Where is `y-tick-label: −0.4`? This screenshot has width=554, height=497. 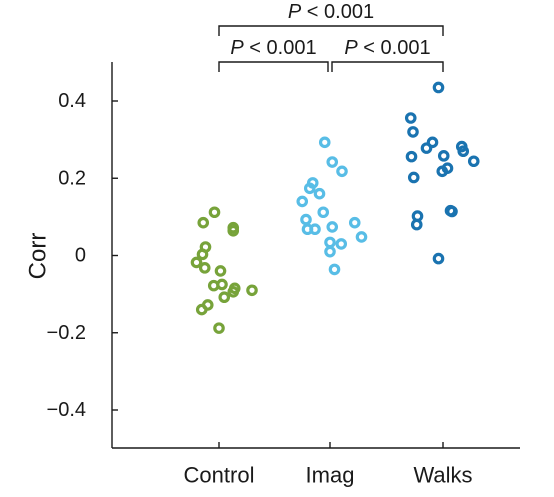
y-tick-label: −0.4 is located at coordinates (66, 410).